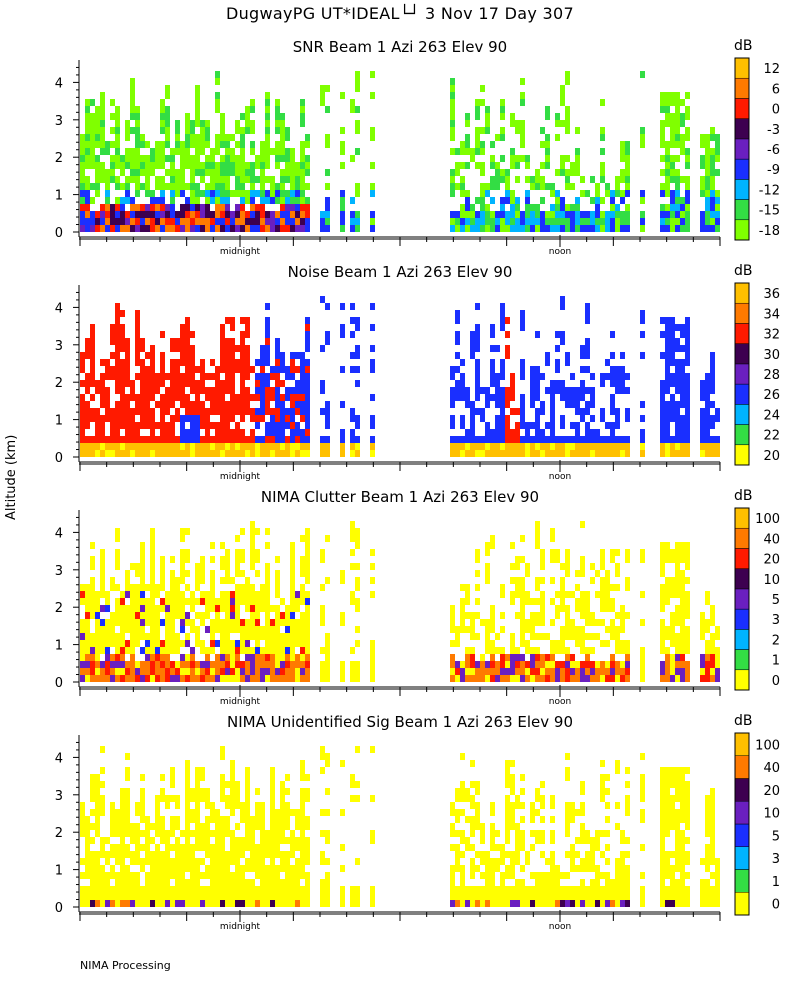 This screenshot has height=1000, width=800. Describe the element at coordinates (743, 271) in the screenshot. I see `colorbar-unit-noise: dB` at that location.